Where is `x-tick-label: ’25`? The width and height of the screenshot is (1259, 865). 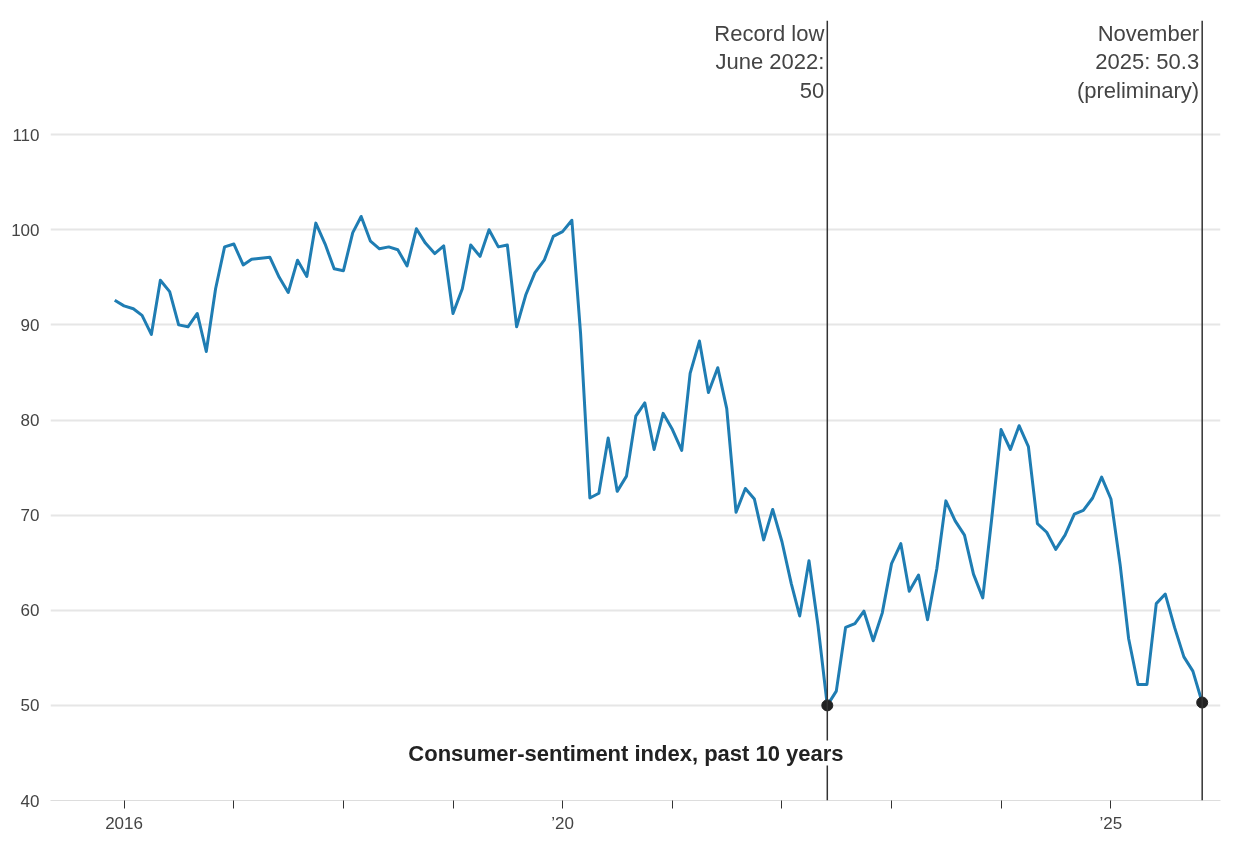 x-tick-label: ’25 is located at coordinates (1111, 823).